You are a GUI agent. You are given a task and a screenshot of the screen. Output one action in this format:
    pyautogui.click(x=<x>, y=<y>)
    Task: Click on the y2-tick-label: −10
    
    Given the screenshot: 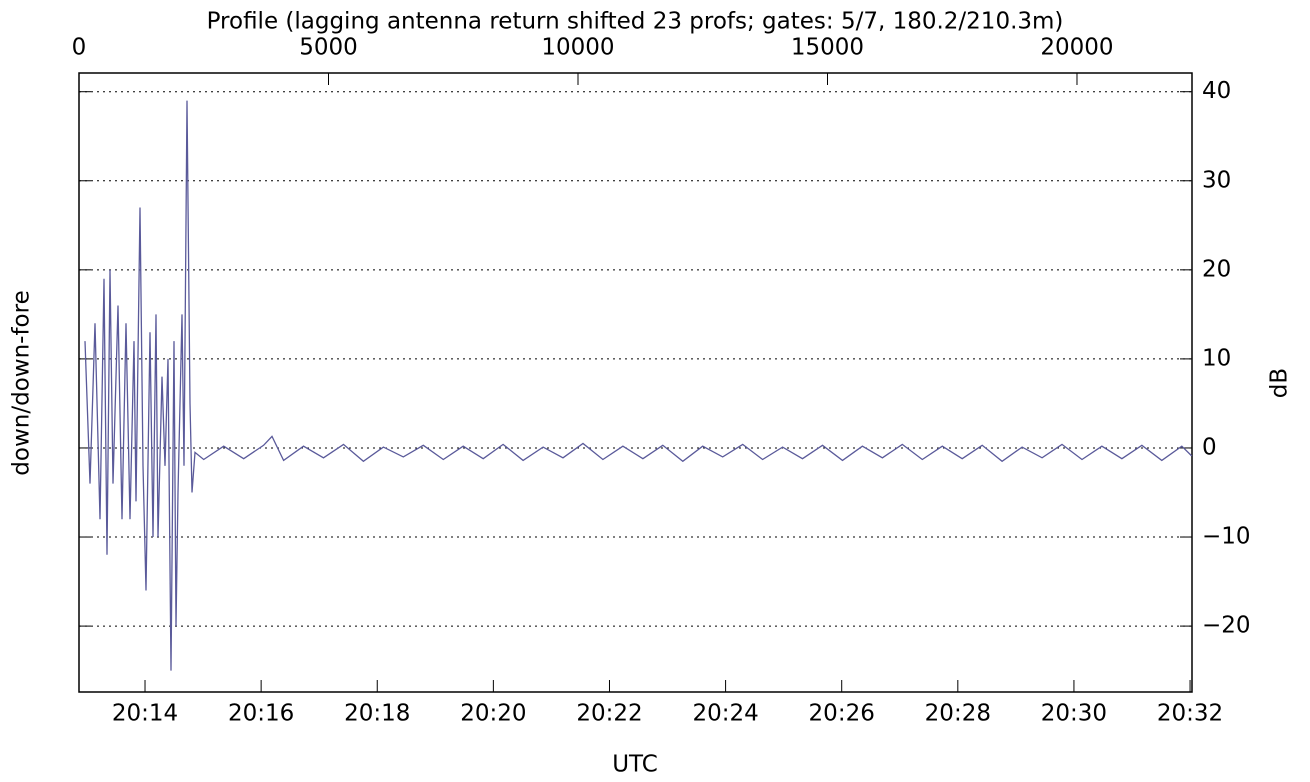 What is the action you would take?
    pyautogui.click(x=1226, y=537)
    